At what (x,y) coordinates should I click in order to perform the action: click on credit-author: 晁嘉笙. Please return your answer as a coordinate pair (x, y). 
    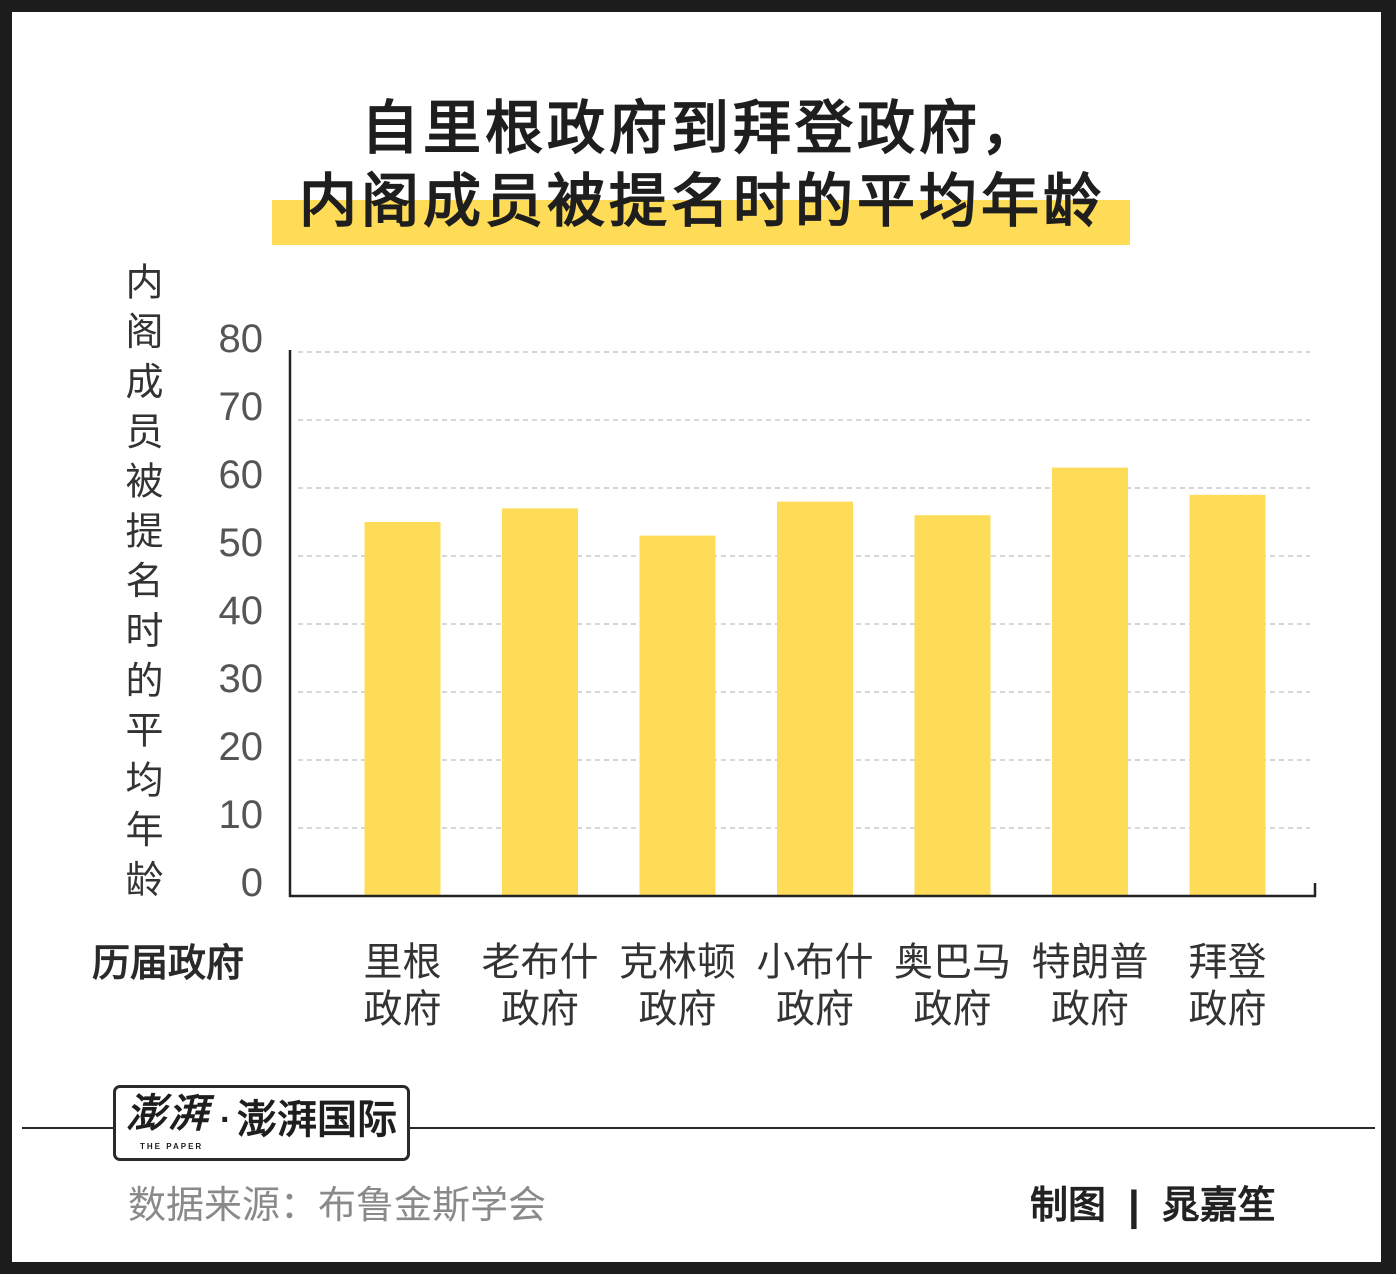
    Looking at the image, I should click on (1218, 1206).